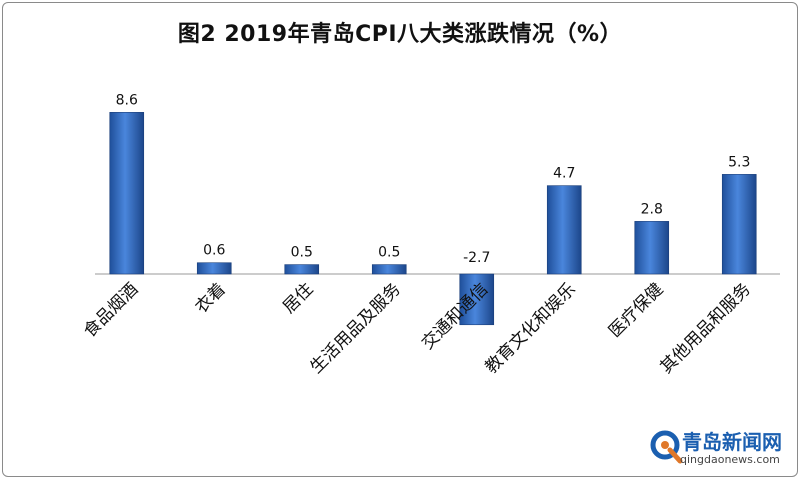 The height and width of the screenshot is (479, 800). Describe the element at coordinates (564, 174) in the screenshot. I see `value-label-6: 4.7` at that location.